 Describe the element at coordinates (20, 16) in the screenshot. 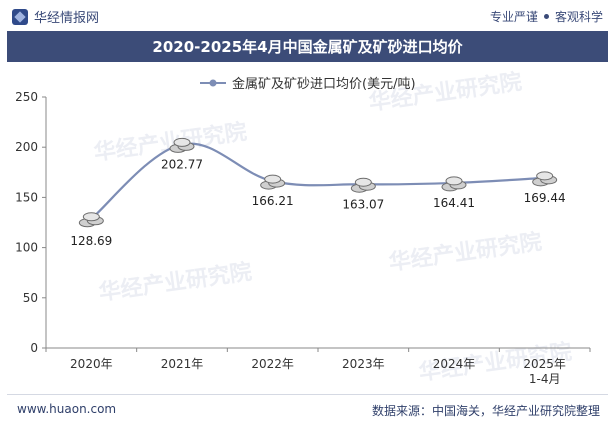

I see `brand-logo-icon` at that location.